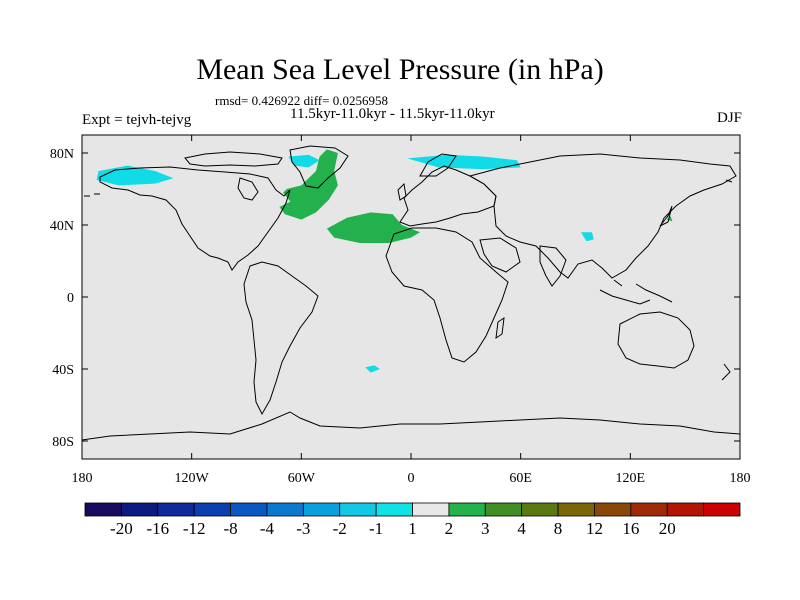 This screenshot has height=600, width=800. Describe the element at coordinates (411, 478) in the screenshot. I see `x-tick-label: 0` at that location.